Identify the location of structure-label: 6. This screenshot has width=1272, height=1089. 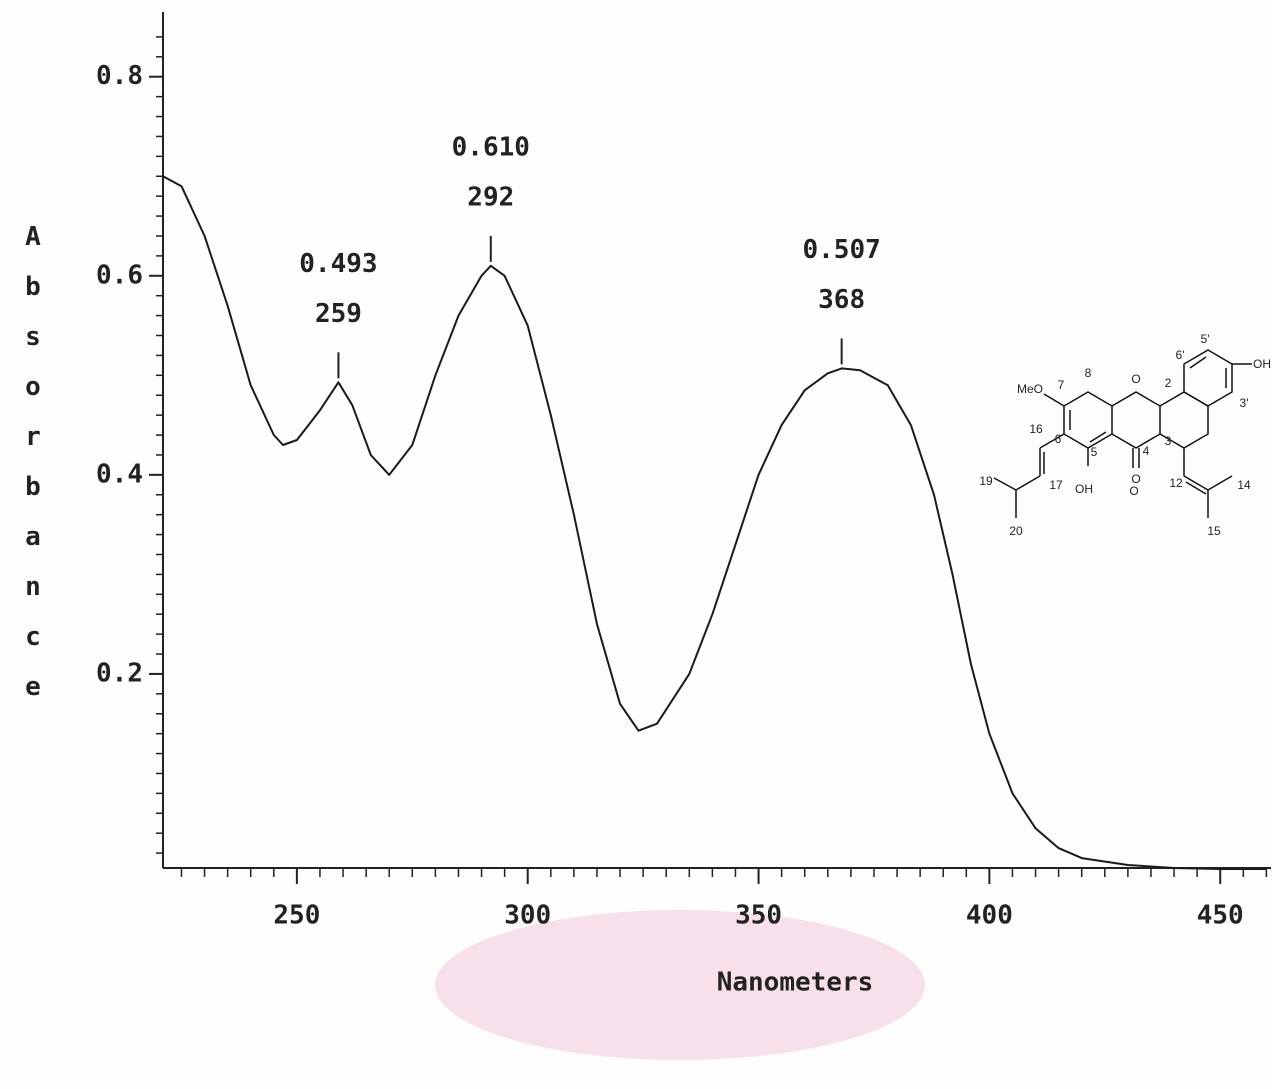
(1058, 439).